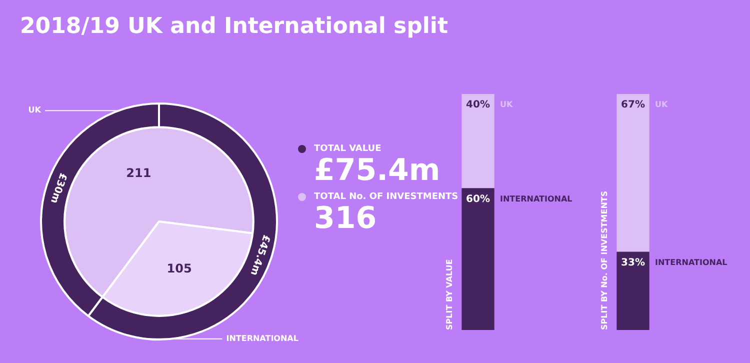 The height and width of the screenshot is (363, 750). What do you see at coordinates (377, 170) in the screenshot?
I see `text: £75.4m` at bounding box center [377, 170].